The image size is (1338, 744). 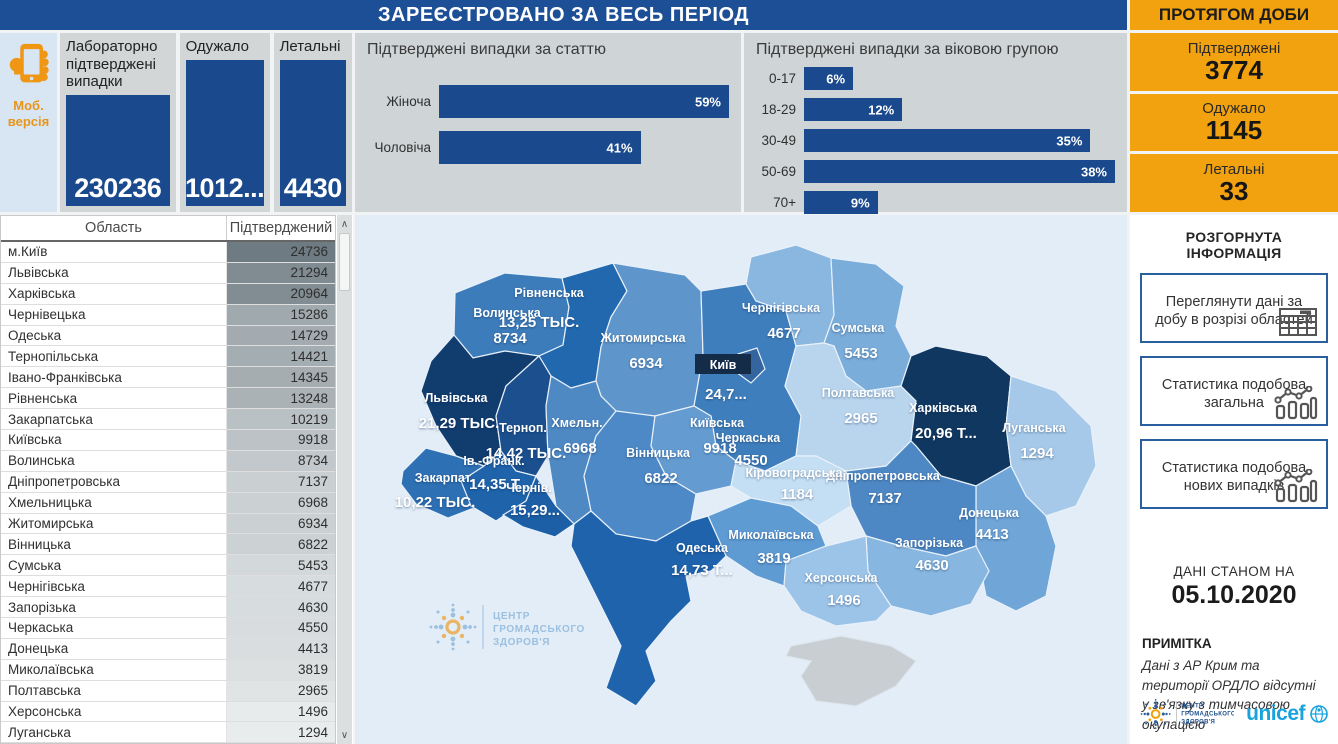 I want to click on total-card-0: Лабораторно підтверджені випадки 230236, so click(x=118, y=122).